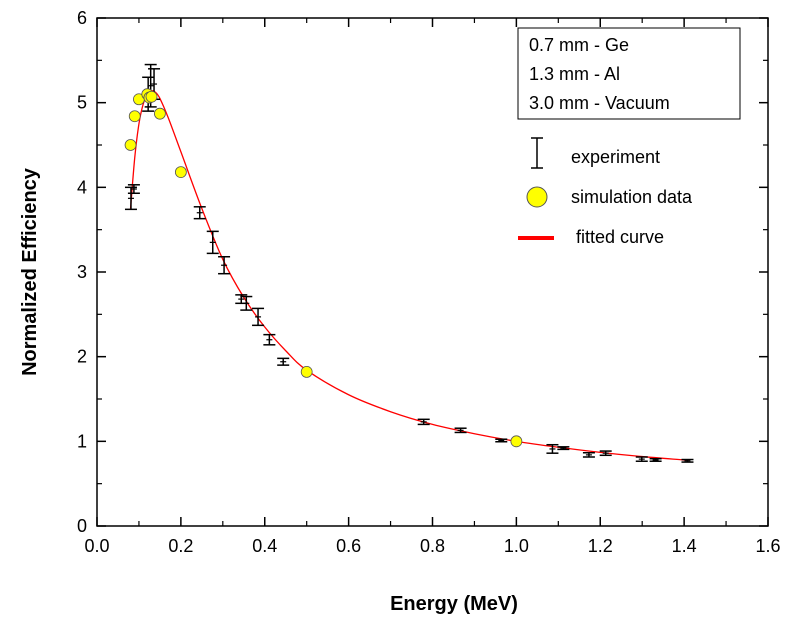  I want to click on geometry-box-frame, so click(629, 73).